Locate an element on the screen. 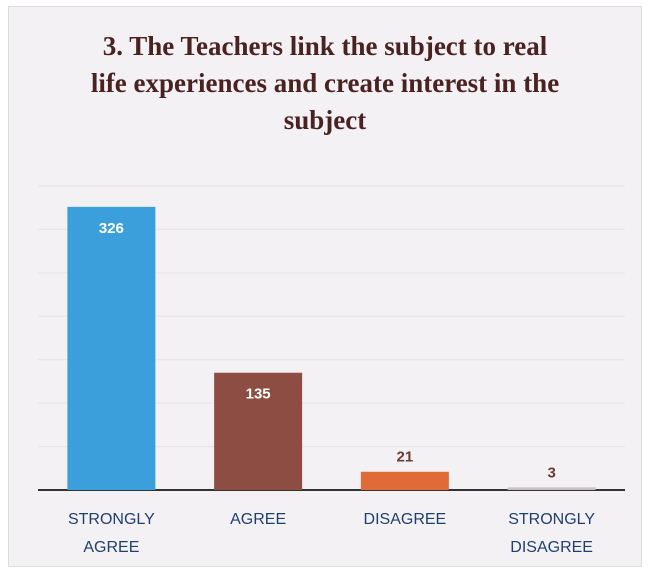 Image resolution: width=650 pixels, height=573 pixels. data-label: 3 is located at coordinates (551, 472).